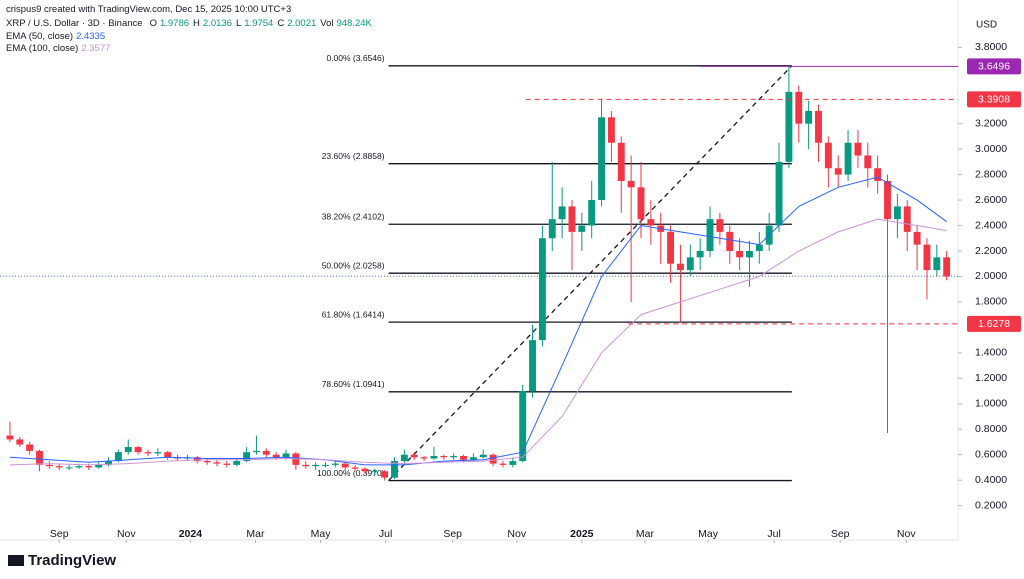 The height and width of the screenshot is (579, 1024). Describe the element at coordinates (174, 23) in the screenshot. I see `ohlc-value: 1.9786` at that location.